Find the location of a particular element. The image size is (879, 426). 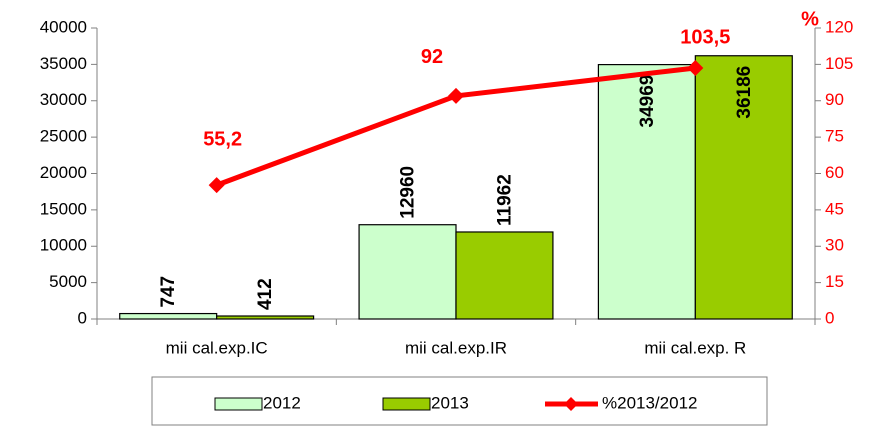

y-tick-label: 30000 is located at coordinates (63, 99).